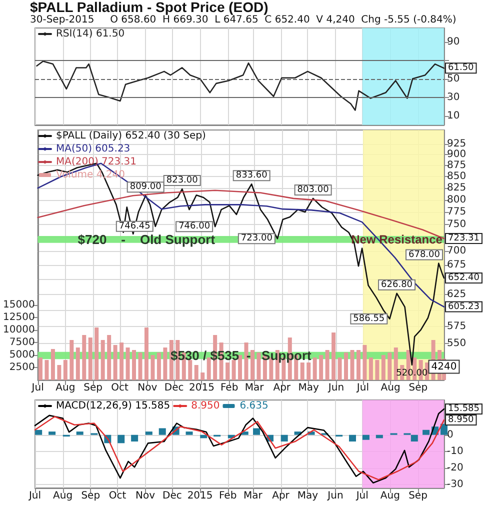 The image size is (486, 505). What do you see at coordinates (205, 406) in the screenshot?
I see `legend-label: 8.950` at bounding box center [205, 406].